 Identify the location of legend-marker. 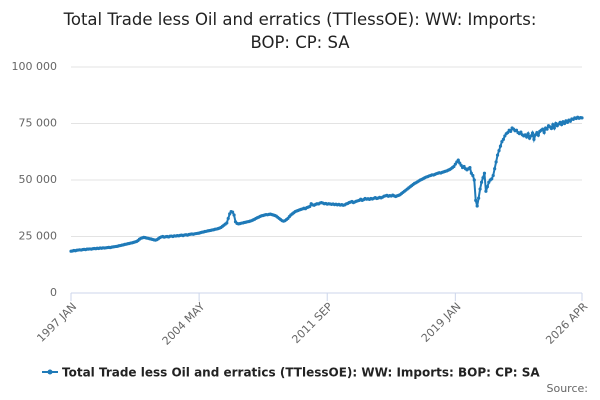
(50, 372).